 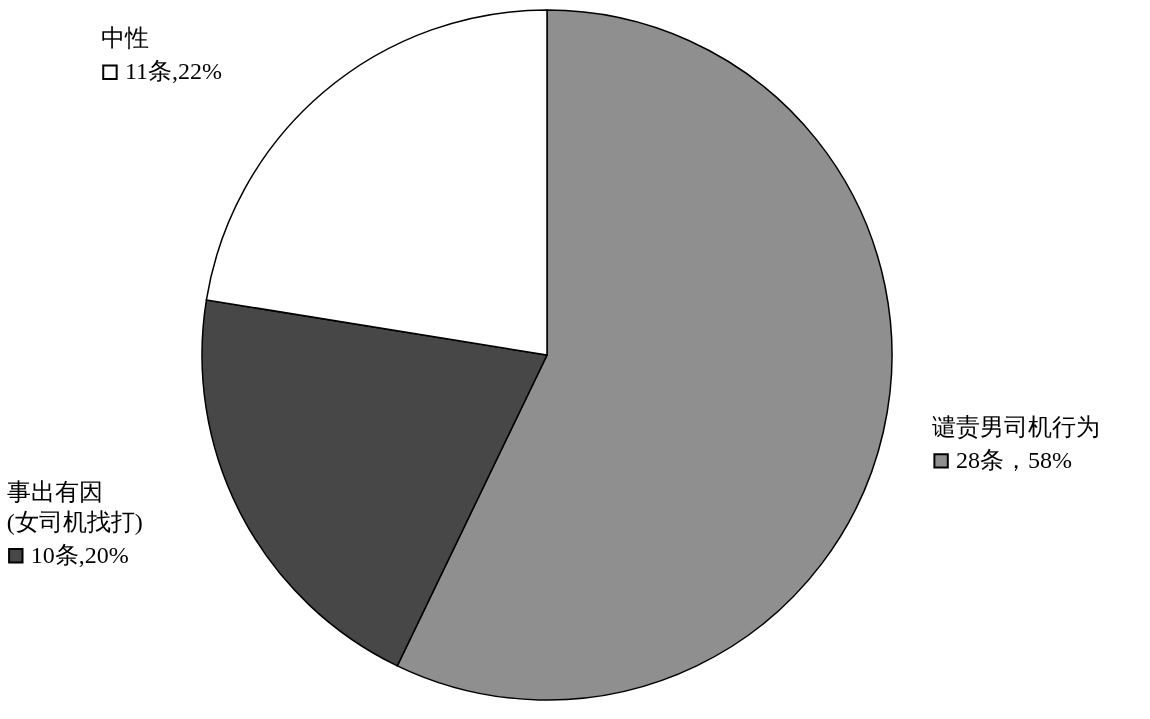 What do you see at coordinates (124, 38) in the screenshot?
I see `slice-label: 中性` at bounding box center [124, 38].